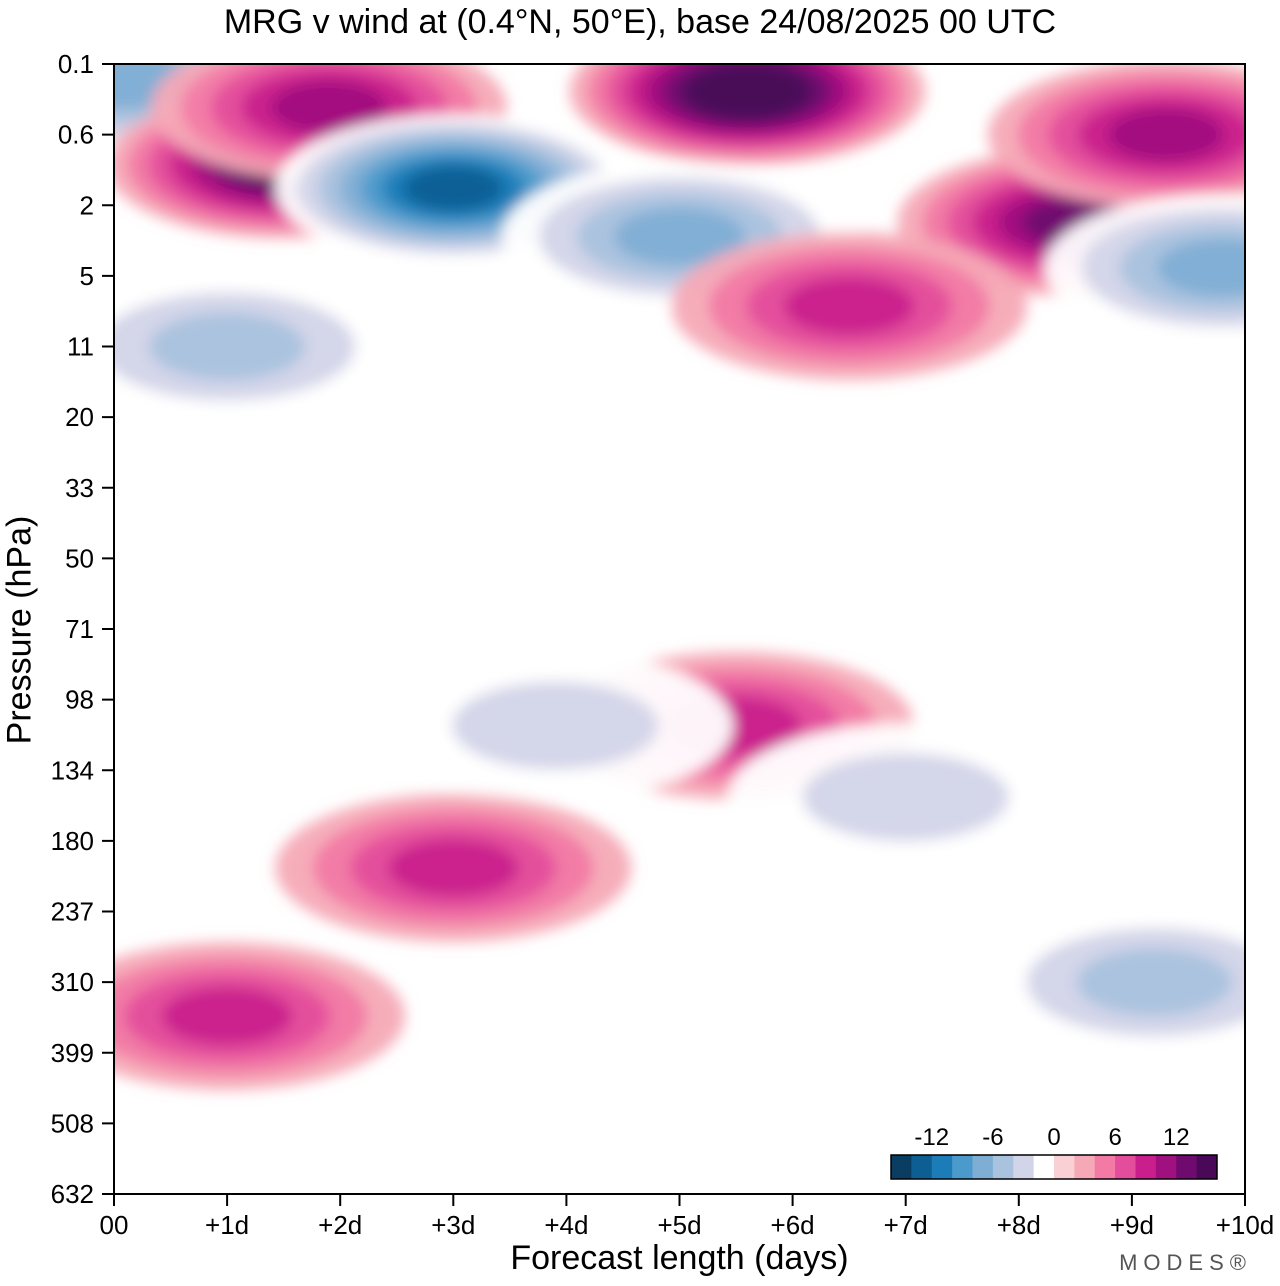 The image size is (1280, 1286). Describe the element at coordinates (79, 700) in the screenshot. I see `y-tick-label: 98` at that location.